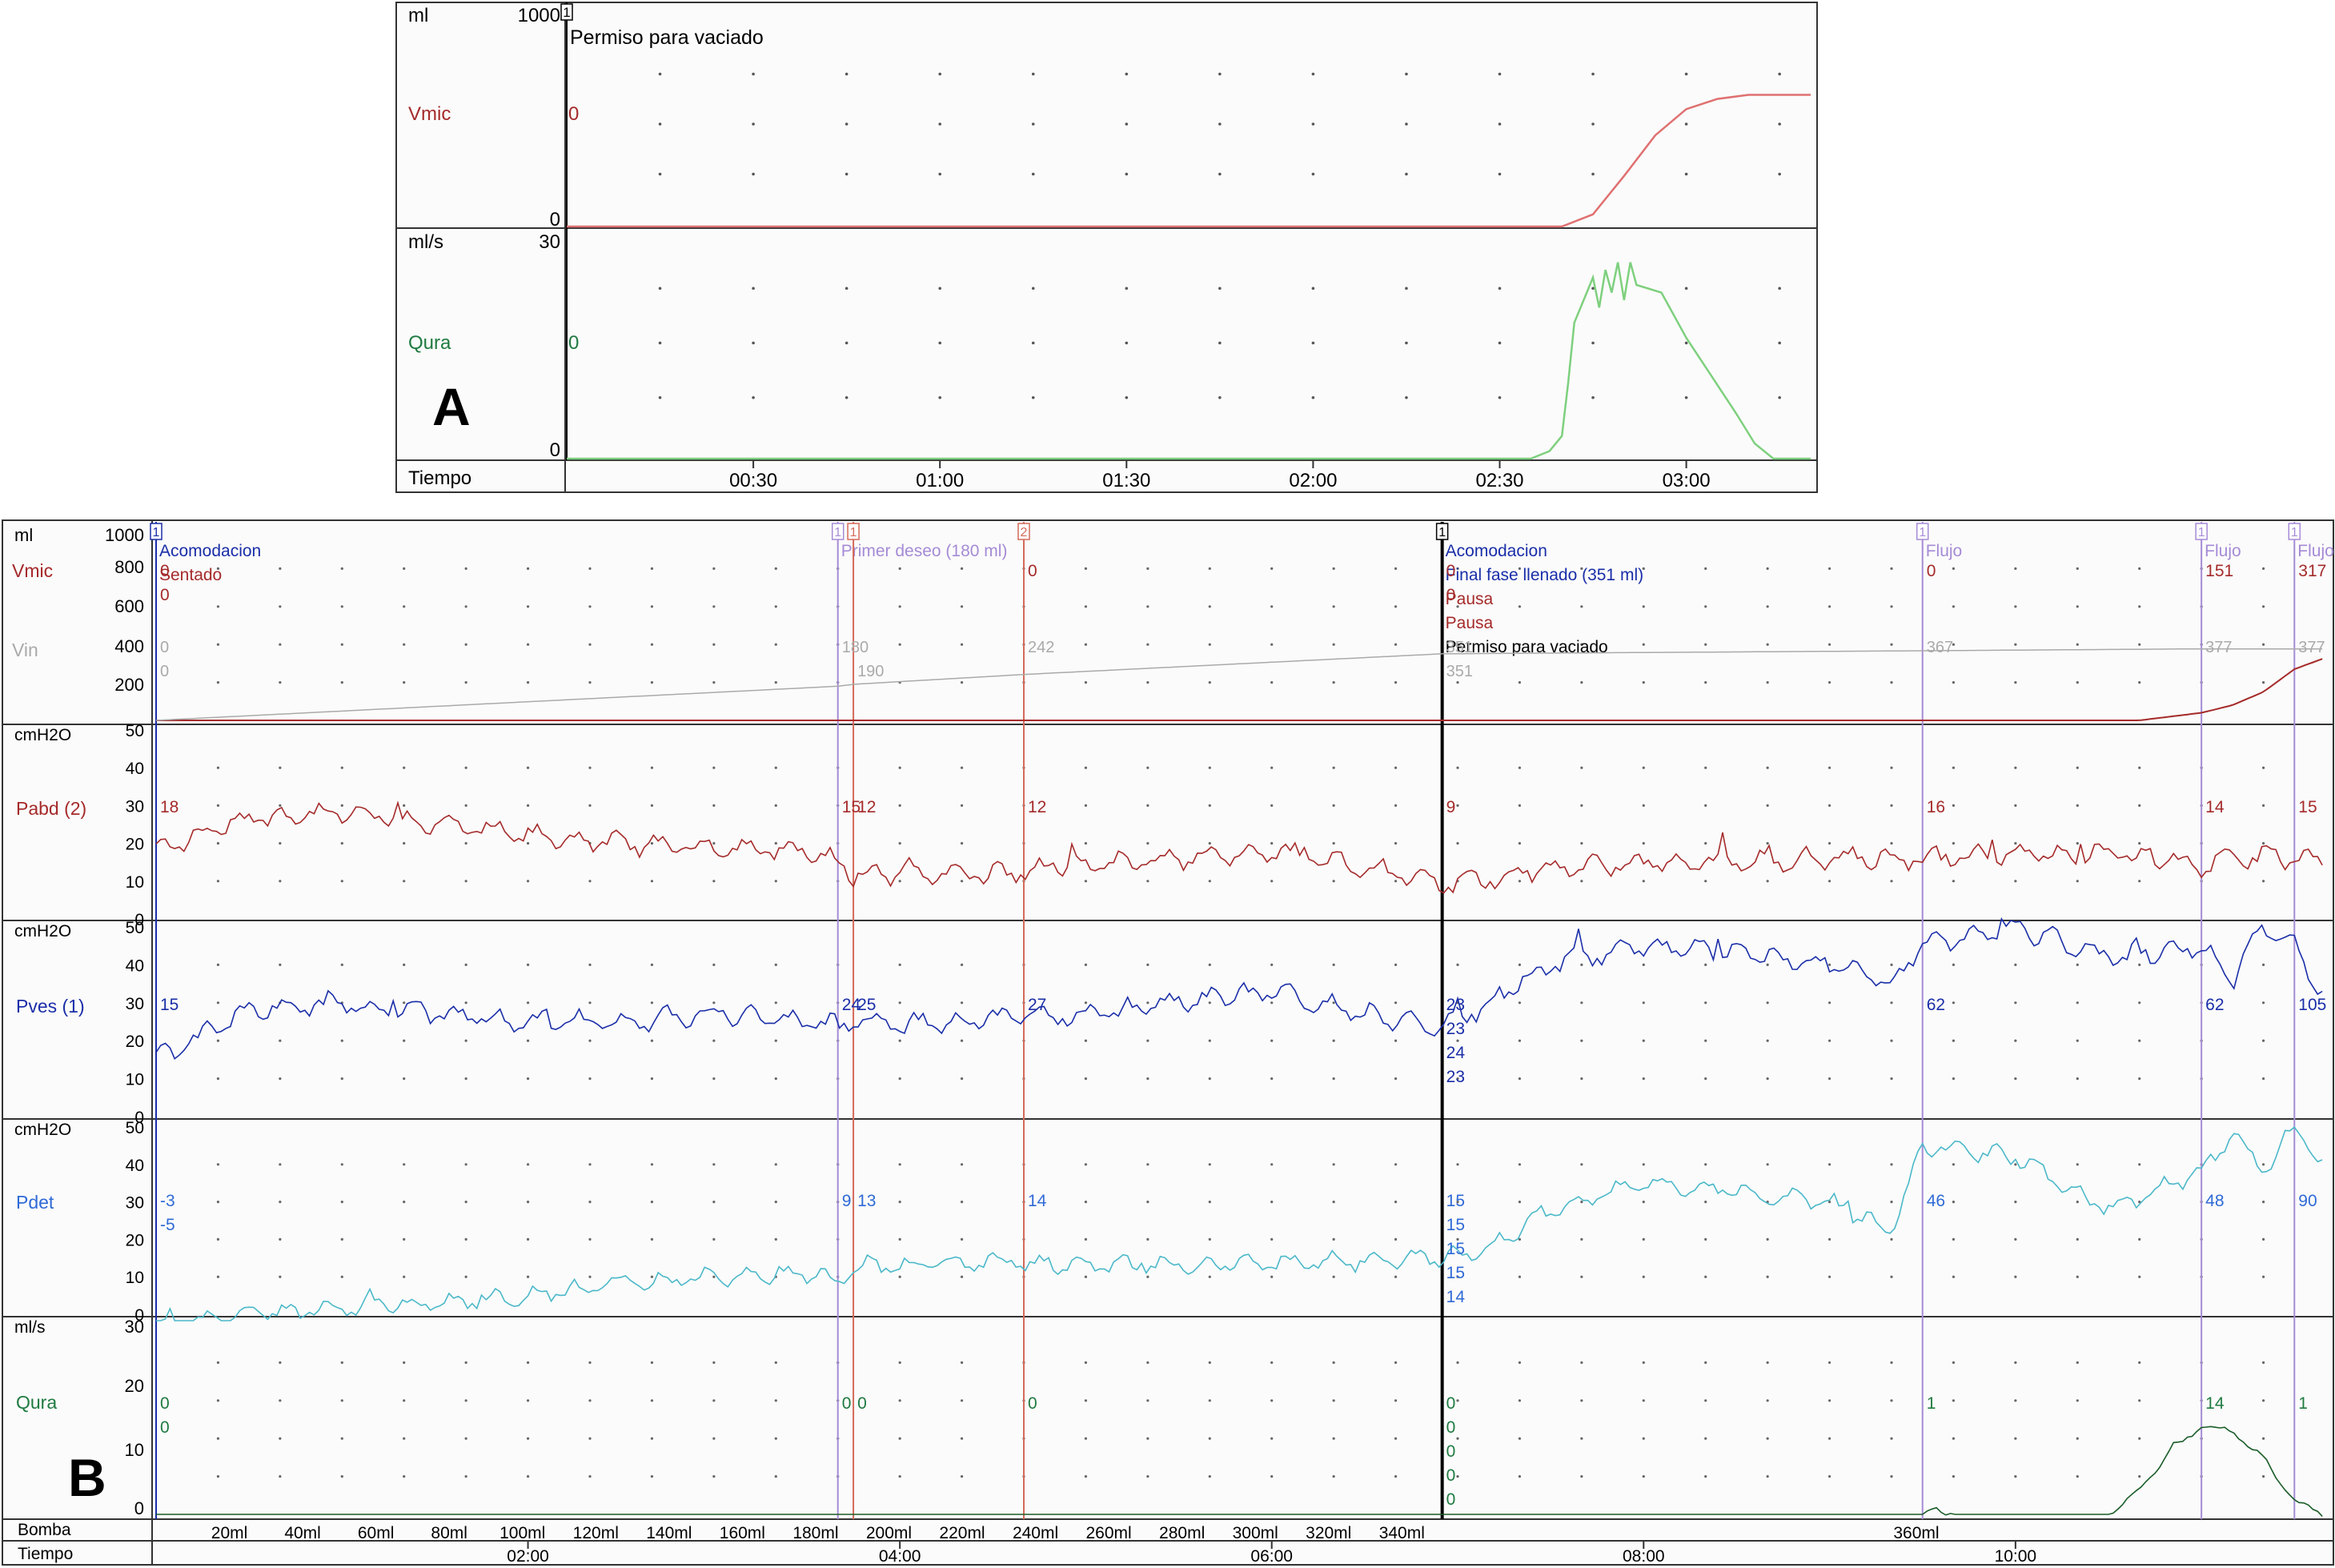 The height and width of the screenshot is (1568, 2335). What do you see at coordinates (135, 965) in the screenshot?
I see `b-tick-label: 40` at bounding box center [135, 965].